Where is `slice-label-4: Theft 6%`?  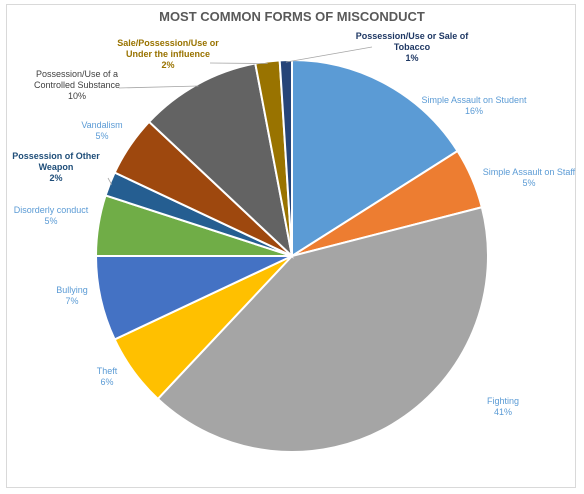 slice-label-4: Theft 6% is located at coordinates (107, 376).